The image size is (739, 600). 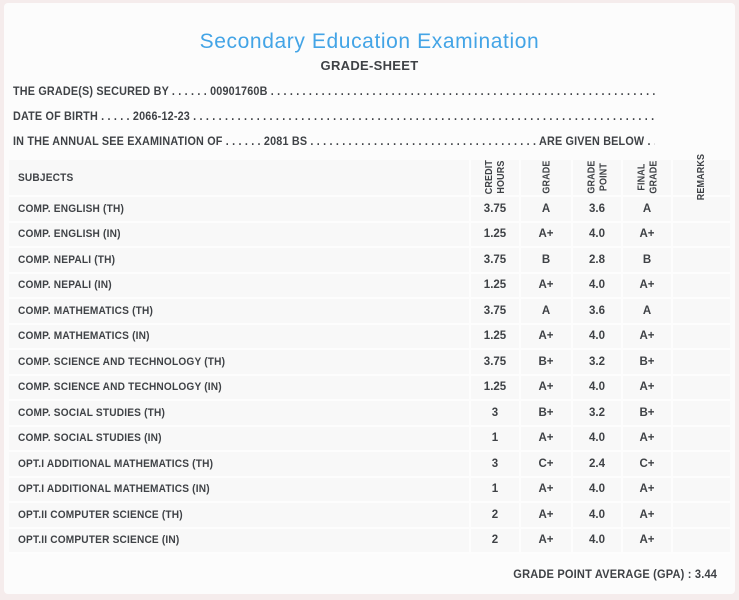 I want to click on grade-point-cell: 3.2, so click(x=596, y=362).